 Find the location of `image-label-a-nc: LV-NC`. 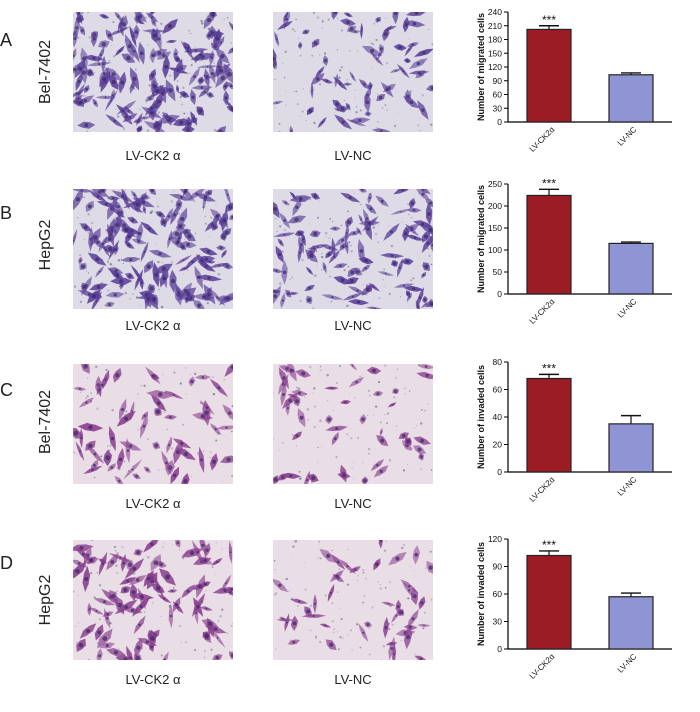

image-label-a-nc: LV-NC is located at coordinates (353, 155).